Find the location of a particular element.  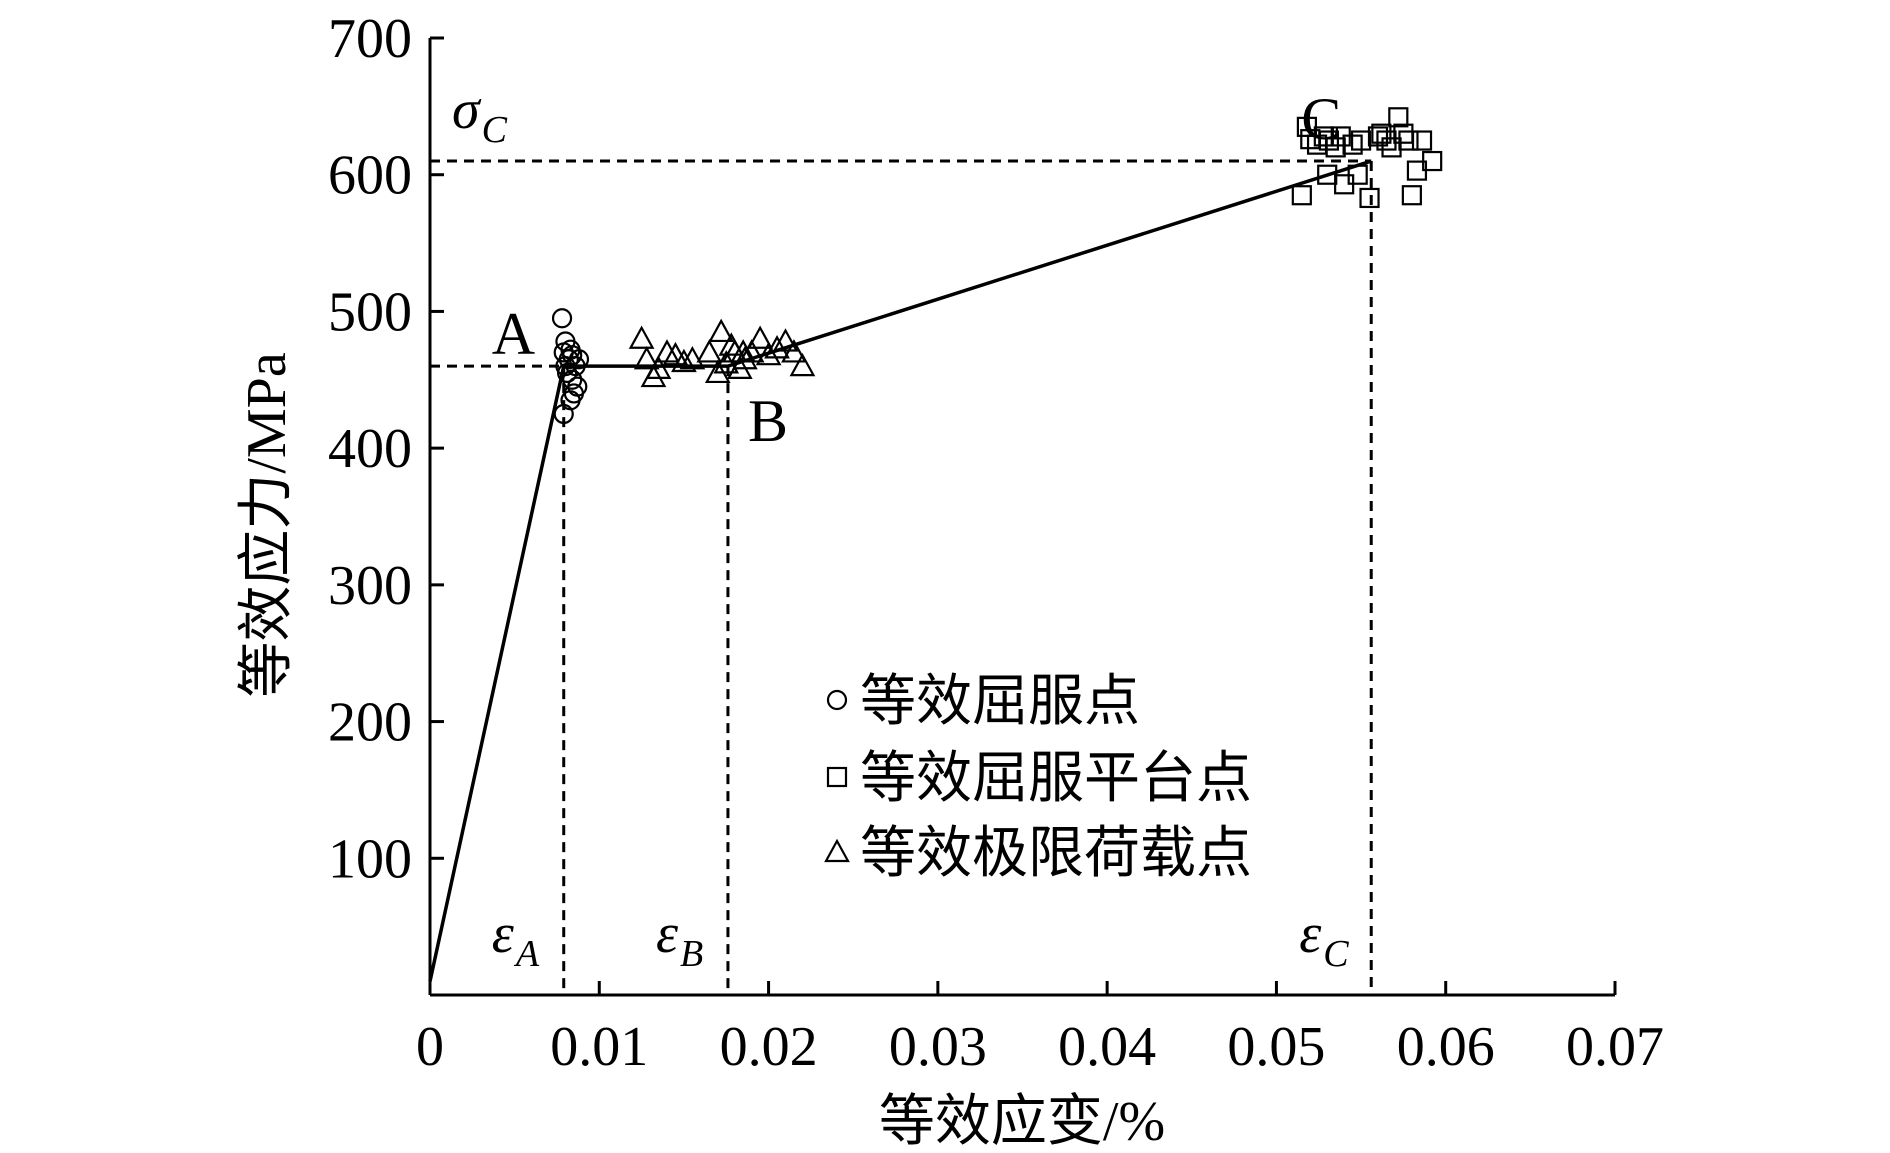

x-tick-label: 0 is located at coordinates (430, 1047).